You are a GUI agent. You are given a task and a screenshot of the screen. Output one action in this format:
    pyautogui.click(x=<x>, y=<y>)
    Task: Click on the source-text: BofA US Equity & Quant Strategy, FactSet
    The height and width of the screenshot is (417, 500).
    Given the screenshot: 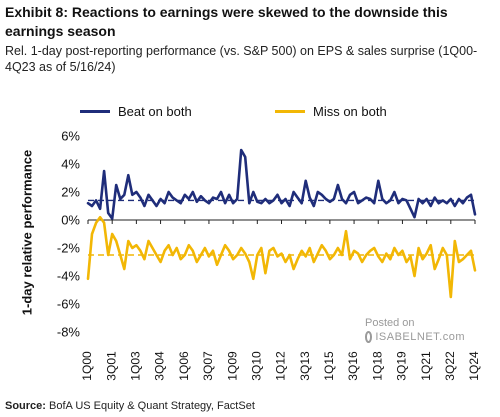 What is the action you would take?
    pyautogui.click(x=152, y=406)
    